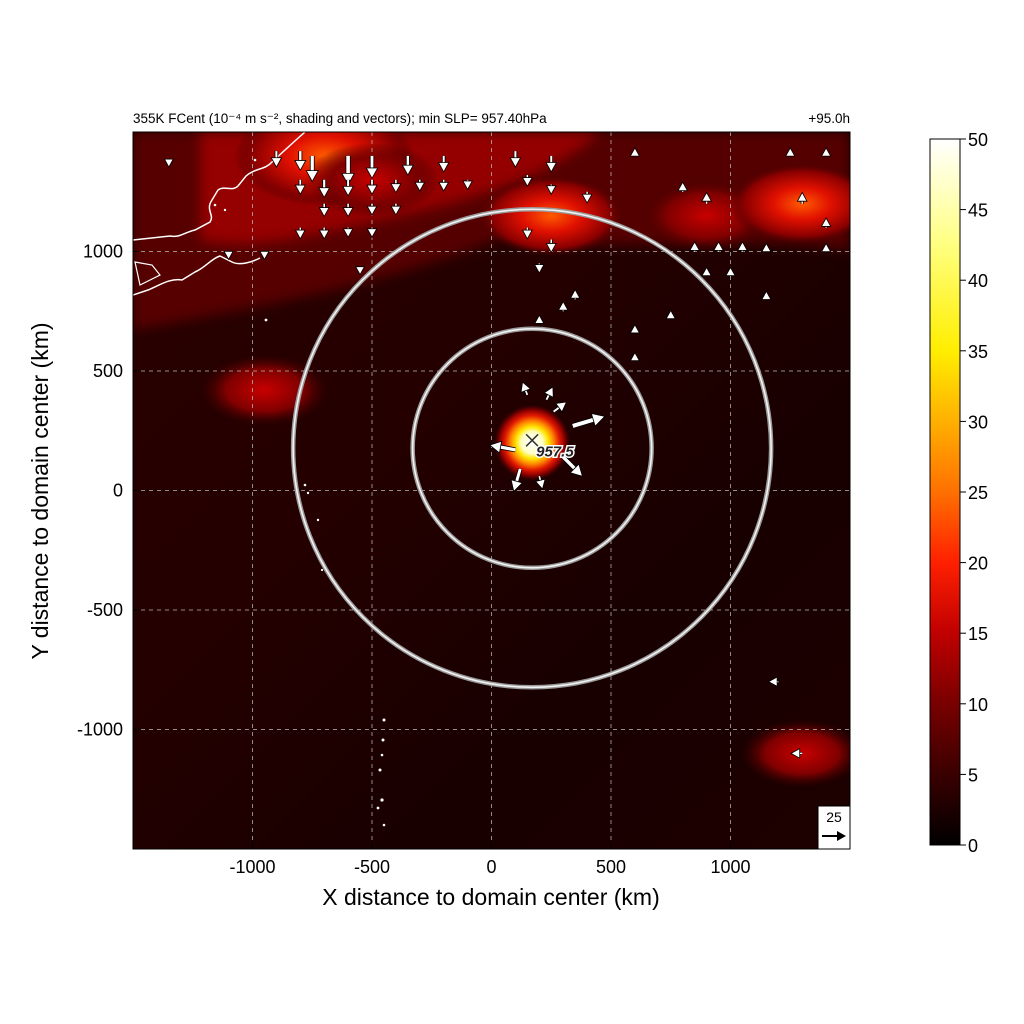 The height and width of the screenshot is (1024, 1024). What do you see at coordinates (834, 827) in the screenshot?
I see `reference-vector-legend: 25` at bounding box center [834, 827].